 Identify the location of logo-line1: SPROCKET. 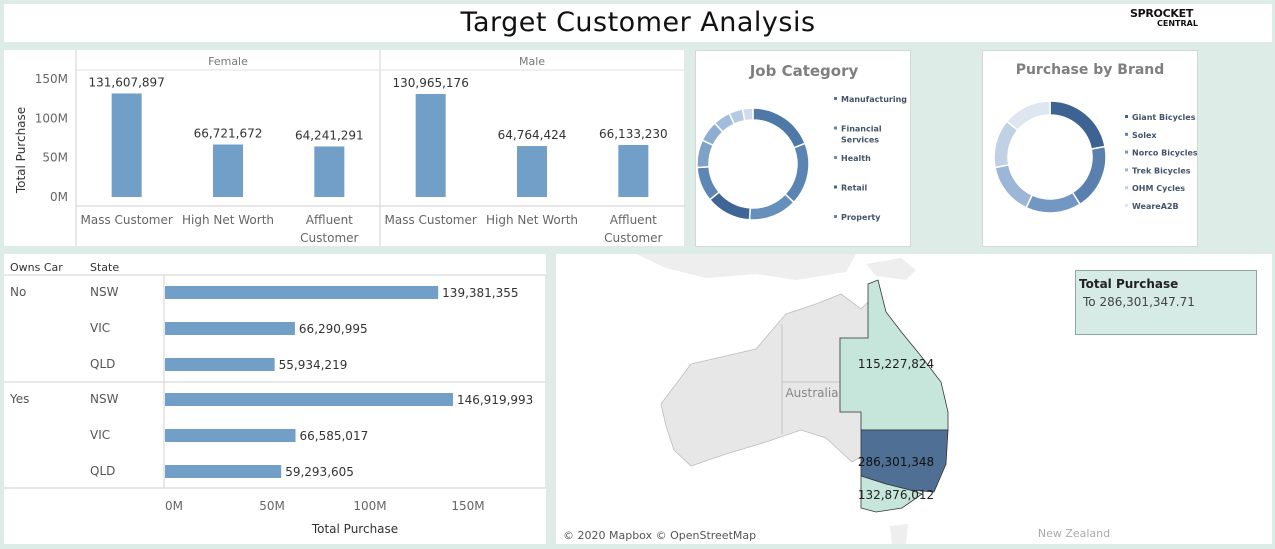
(1162, 13).